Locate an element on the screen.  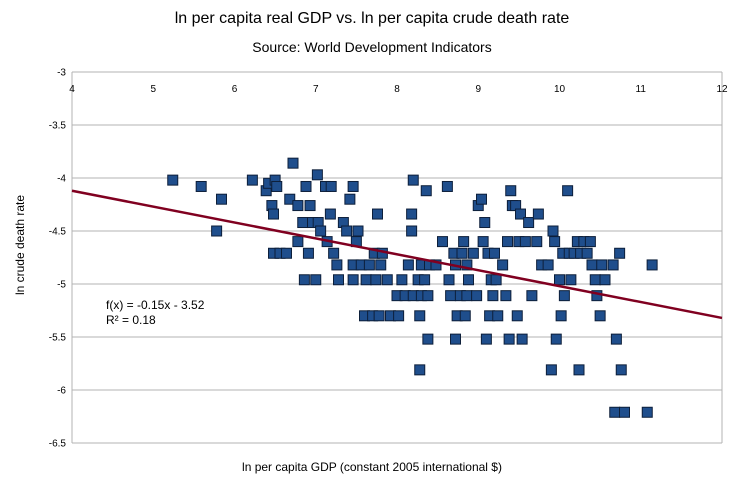
x-tick-label: 4 is located at coordinates (72, 89).